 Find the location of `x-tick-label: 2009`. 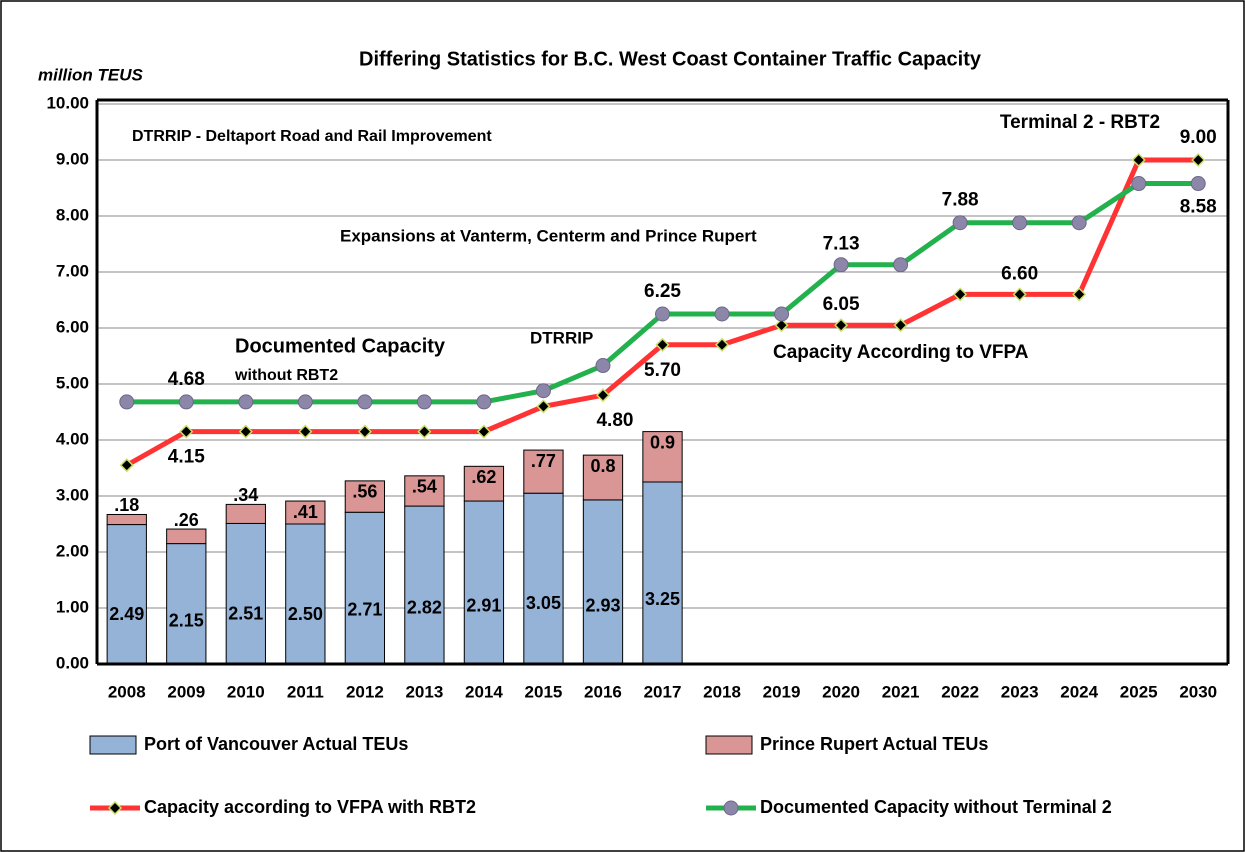

x-tick-label: 2009 is located at coordinates (186, 691).